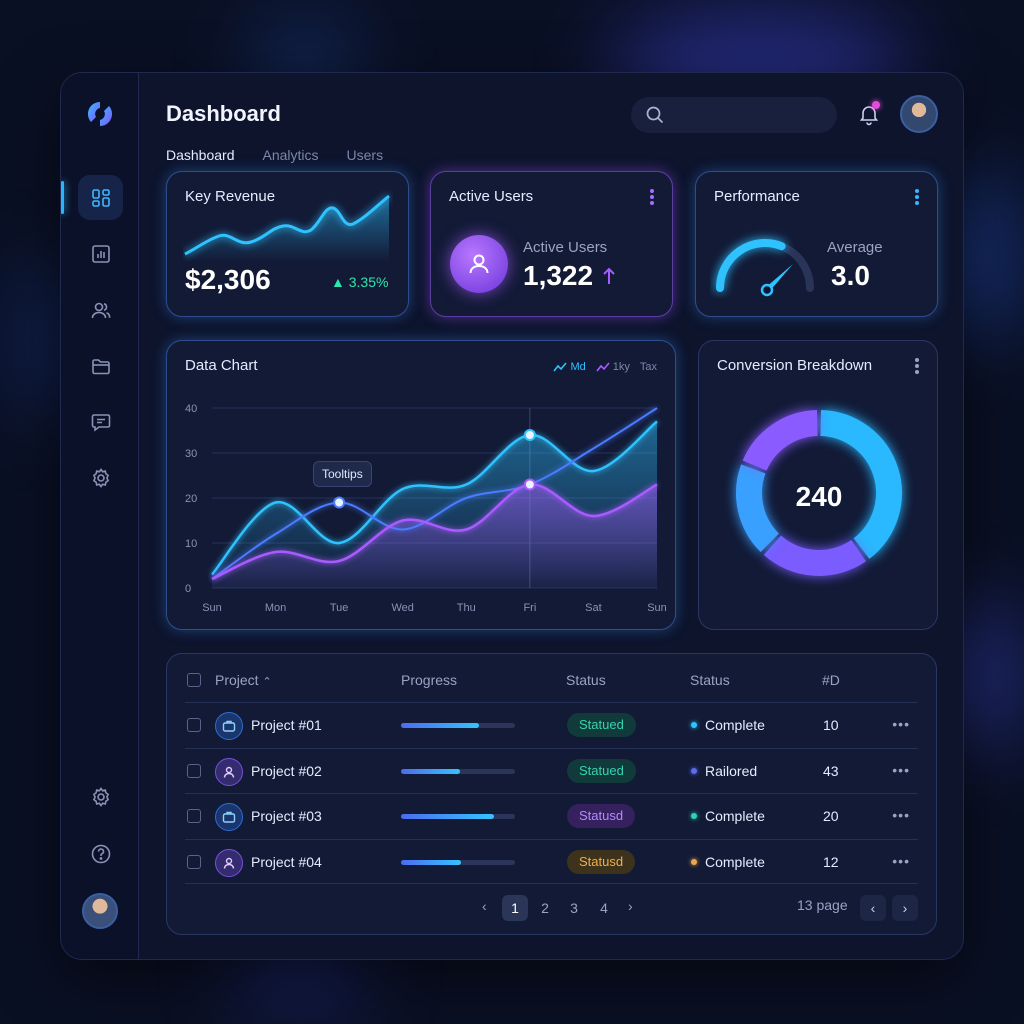 Image resolution: width=1024 pixels, height=1024 pixels. I want to click on project-name: Project #04, so click(286, 861).